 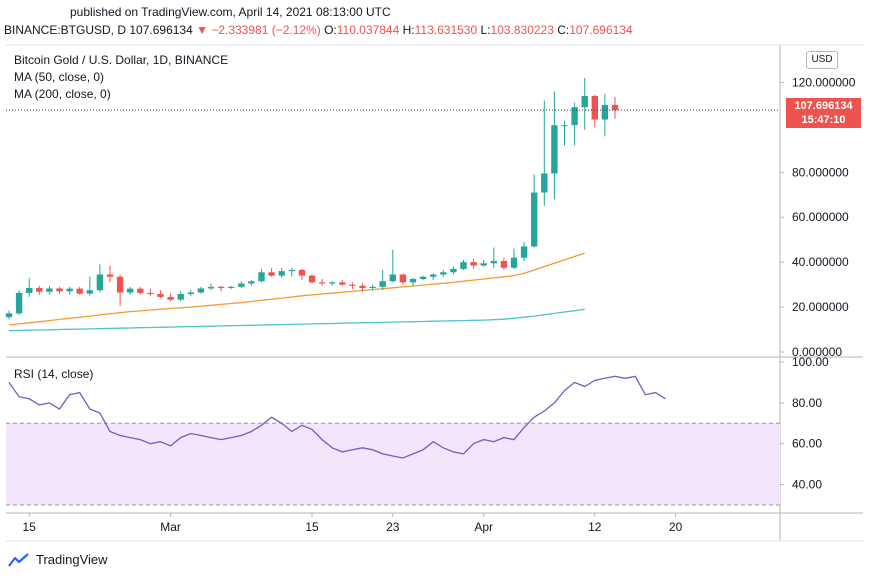 I want to click on price-tick-label: 20.000000, so click(x=820, y=307).